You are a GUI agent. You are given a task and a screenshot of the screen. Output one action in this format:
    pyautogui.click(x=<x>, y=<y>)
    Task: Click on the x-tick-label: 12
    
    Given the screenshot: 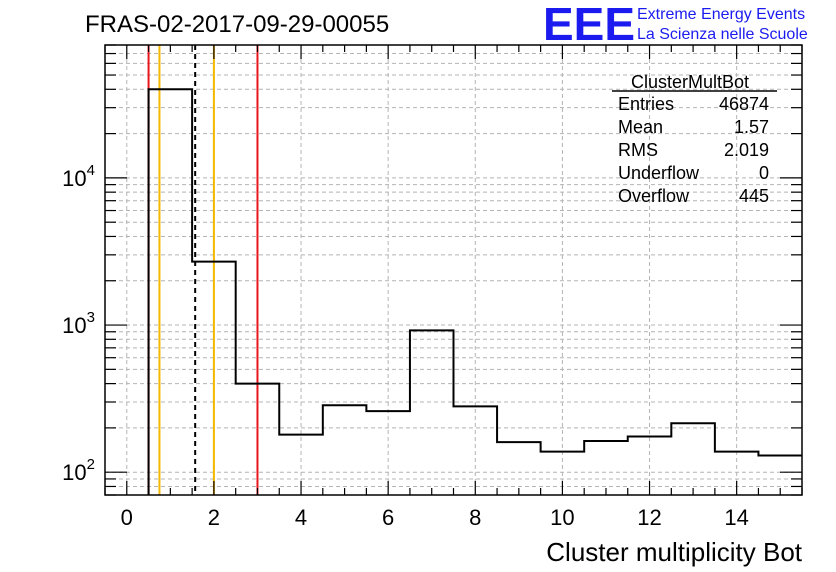 What is the action you would take?
    pyautogui.click(x=649, y=517)
    